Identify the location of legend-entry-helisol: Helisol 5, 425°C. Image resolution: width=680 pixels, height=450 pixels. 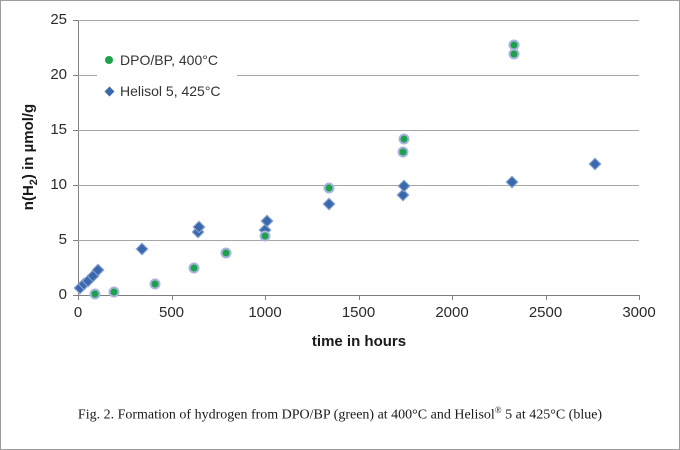
(162, 91).